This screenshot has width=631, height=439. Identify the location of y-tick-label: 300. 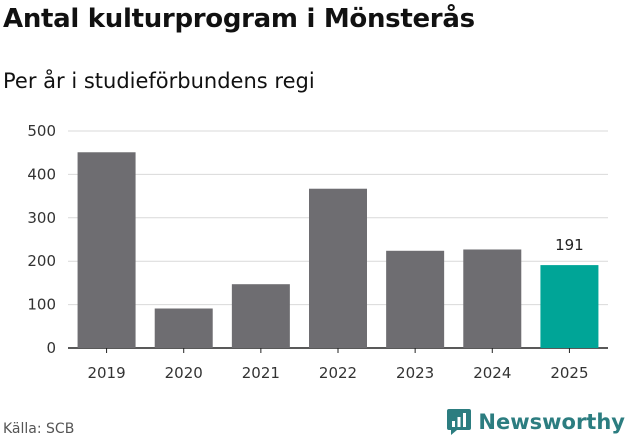
(41, 218).